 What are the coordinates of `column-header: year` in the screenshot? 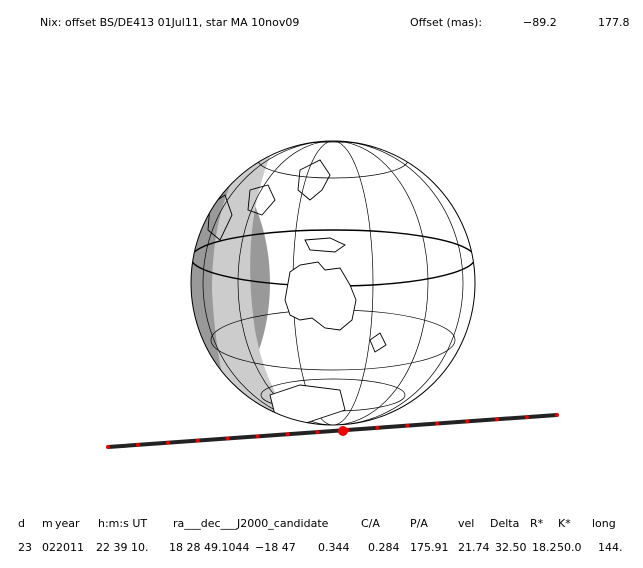 It's located at (67, 523).